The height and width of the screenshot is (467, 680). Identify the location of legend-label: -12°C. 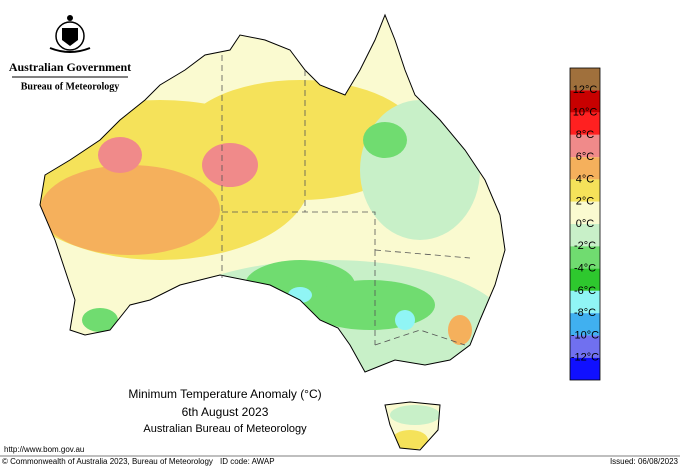
(585, 358).